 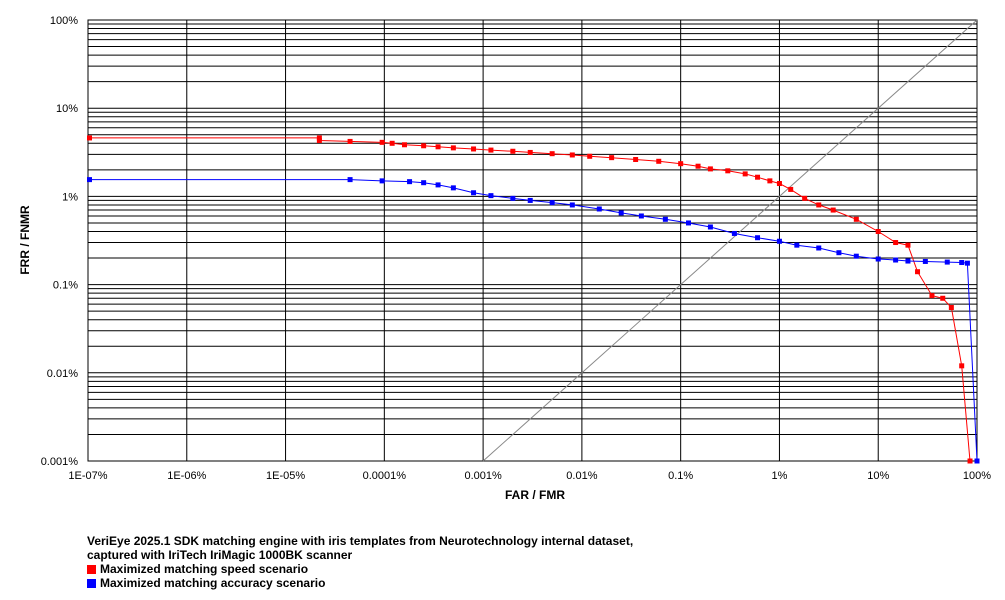 What do you see at coordinates (977, 476) in the screenshot?
I see `x-tick-label: 100%` at bounding box center [977, 476].